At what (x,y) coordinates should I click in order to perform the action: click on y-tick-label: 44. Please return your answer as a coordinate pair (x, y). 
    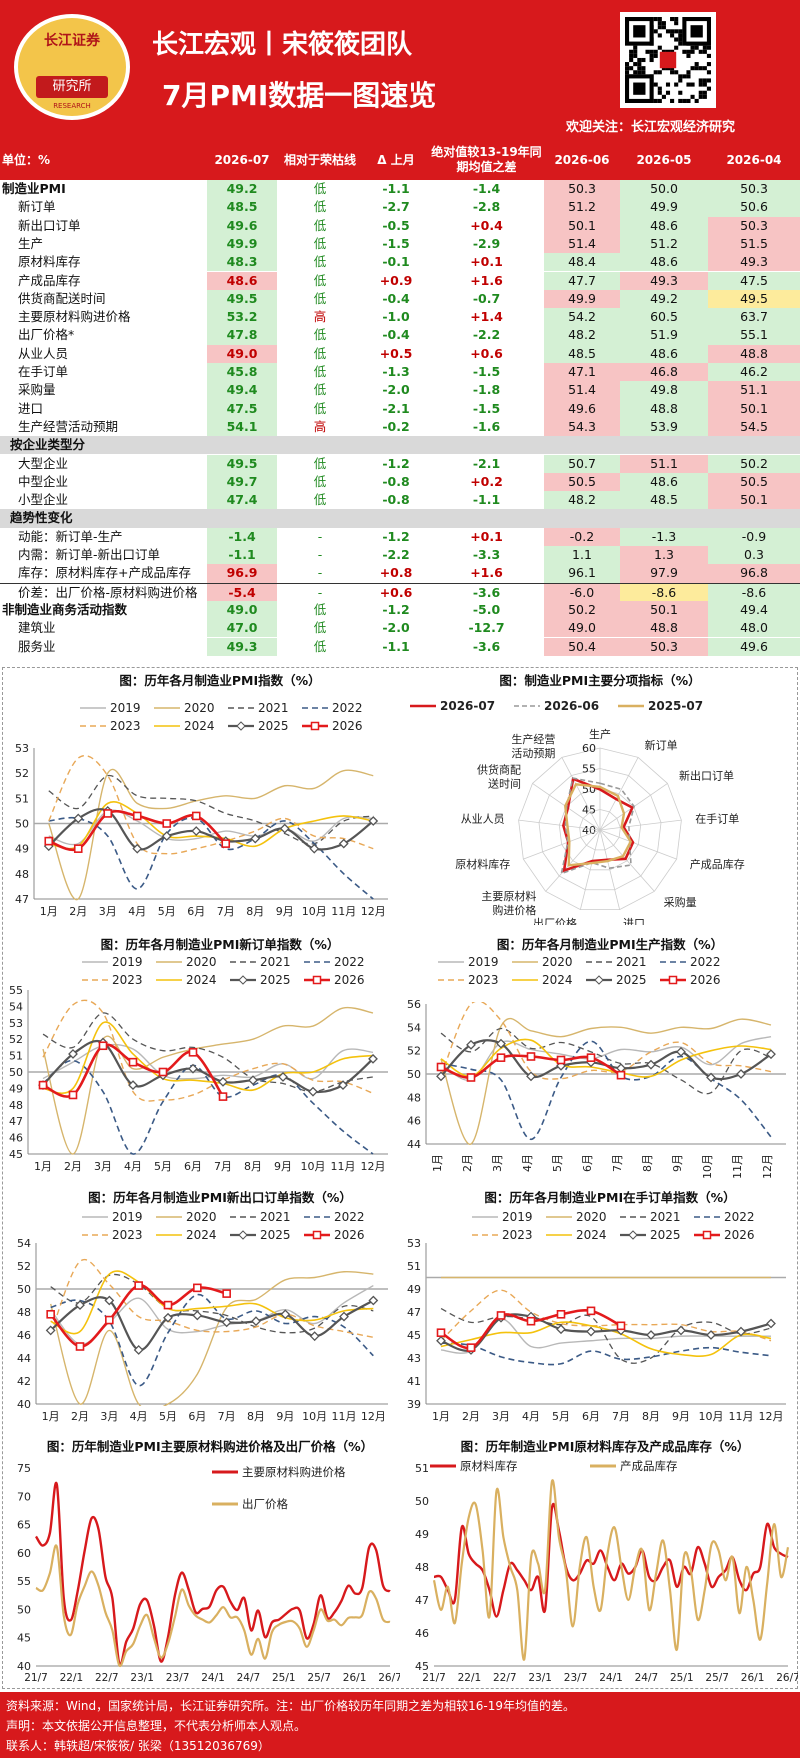
    Looking at the image, I should click on (414, 1144).